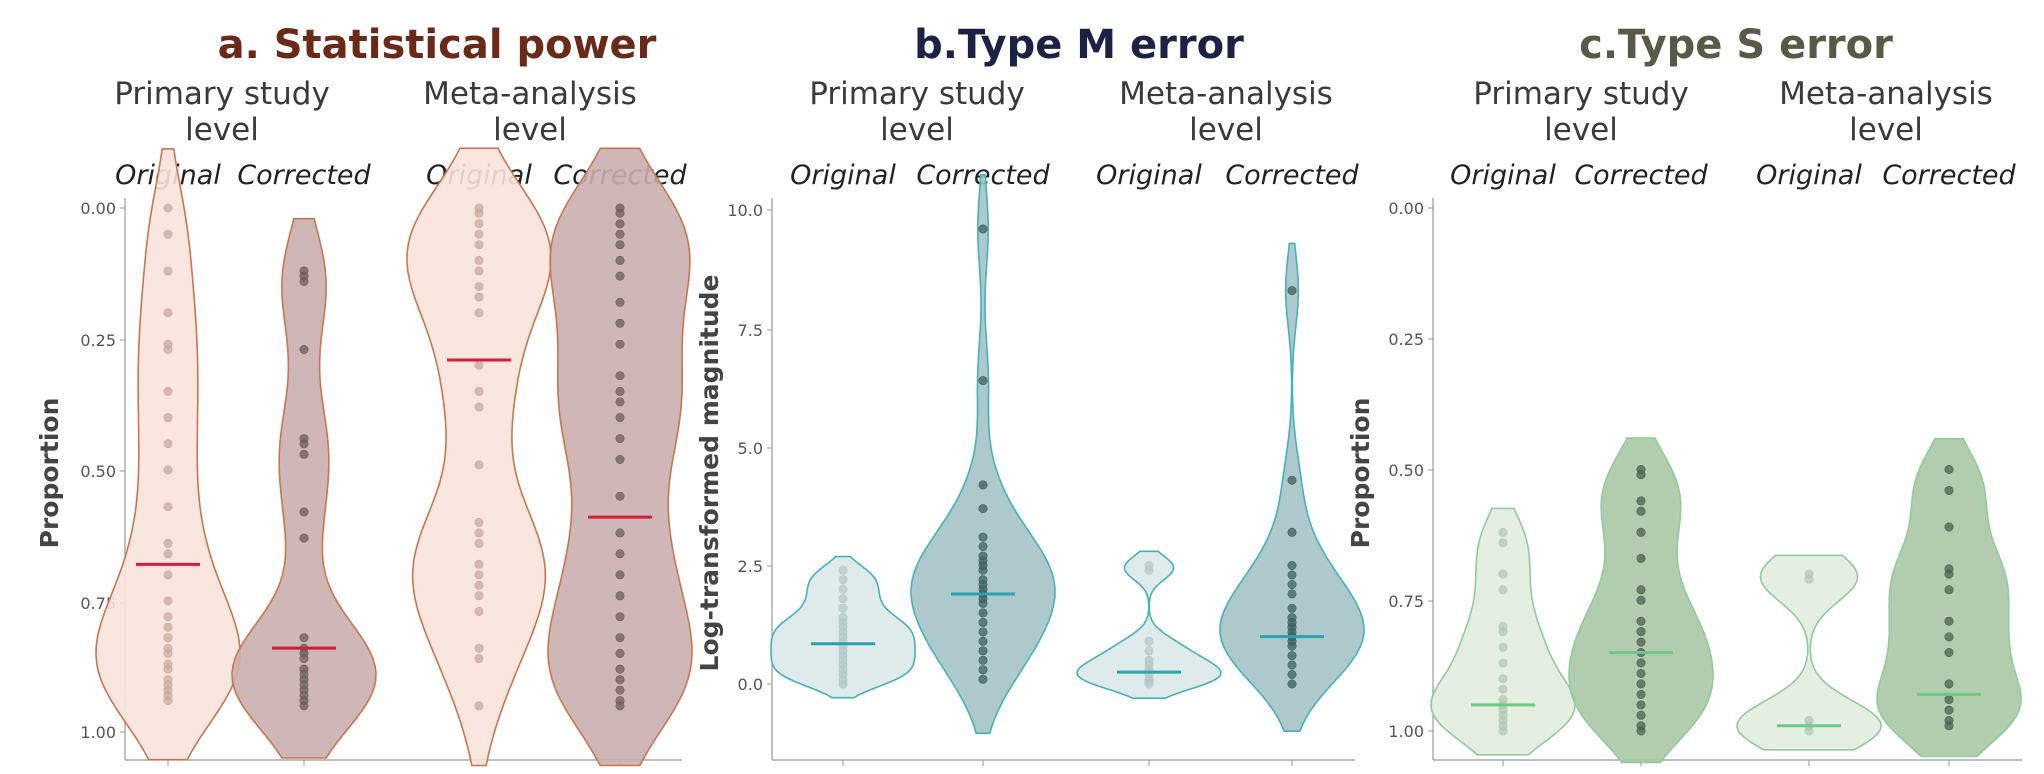 This screenshot has height=774, width=2044. What do you see at coordinates (437, 45) in the screenshot?
I see `panel-title: a. Statistical power` at bounding box center [437, 45].